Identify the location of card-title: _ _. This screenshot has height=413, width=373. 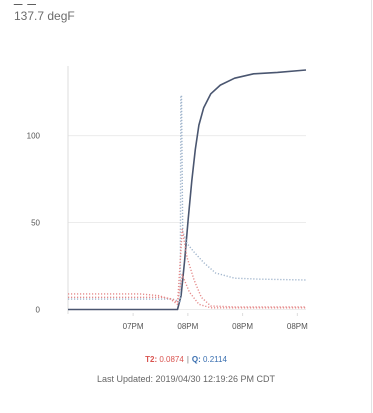
(25, 3).